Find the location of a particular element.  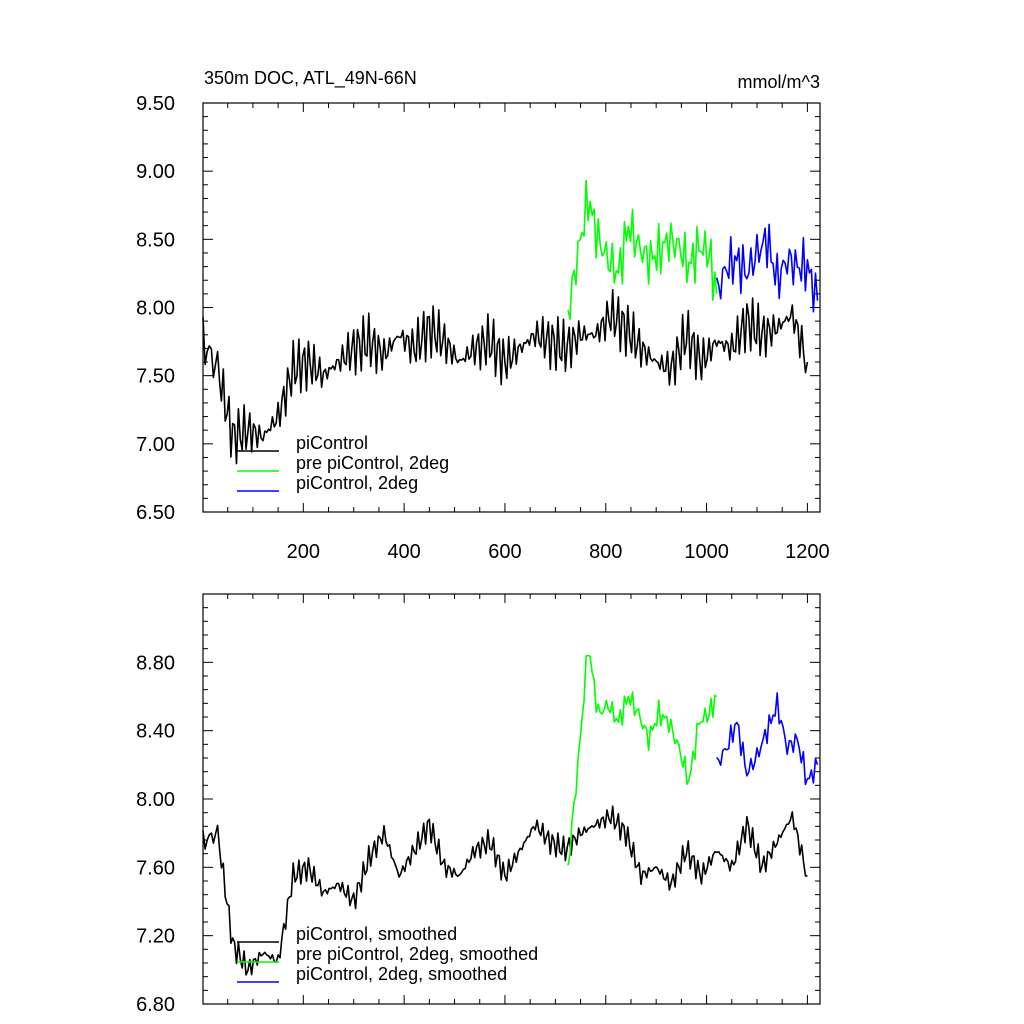

series-line-picontrol is located at coordinates (505, 376).